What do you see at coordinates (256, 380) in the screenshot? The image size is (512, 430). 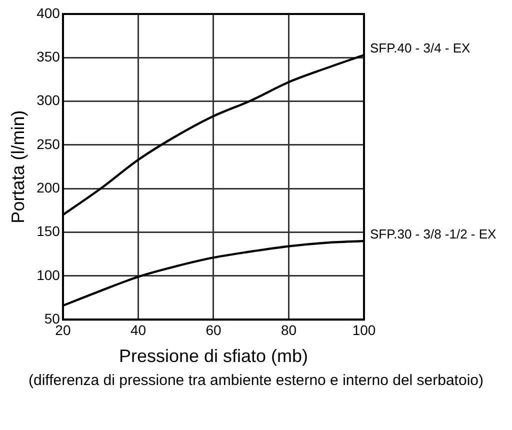 I see `text: (differenza di pressione tra ambiente esterno e interno del serbatoio)` at bounding box center [256, 380].